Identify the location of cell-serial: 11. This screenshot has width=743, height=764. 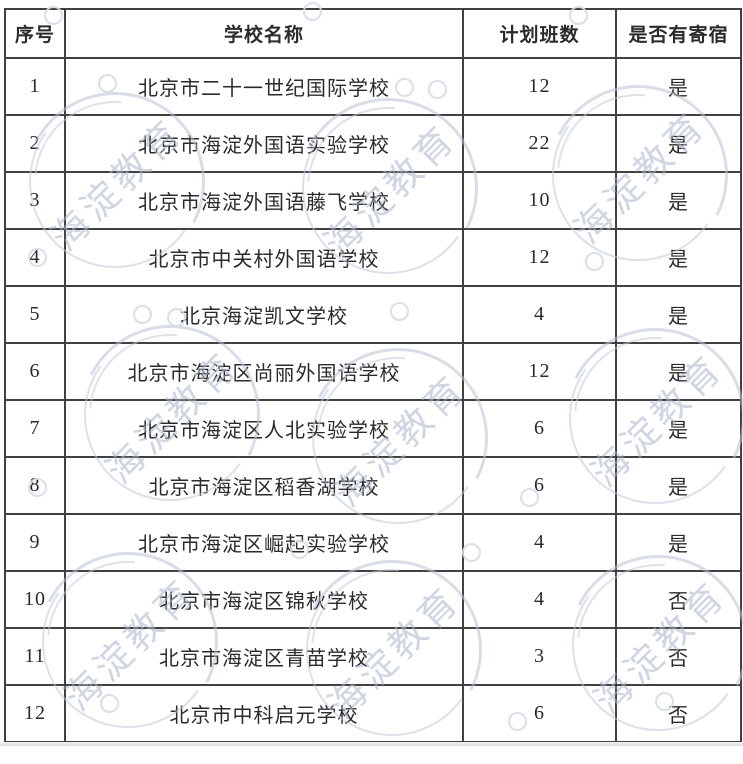
(35, 656).